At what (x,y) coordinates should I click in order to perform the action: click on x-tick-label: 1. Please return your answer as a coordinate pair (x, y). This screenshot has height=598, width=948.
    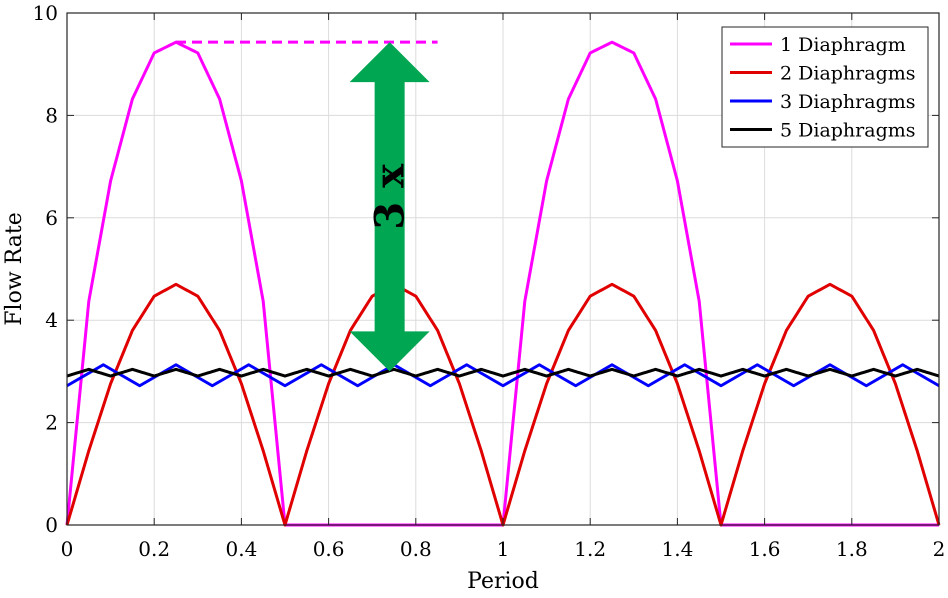
    Looking at the image, I should click on (503, 549).